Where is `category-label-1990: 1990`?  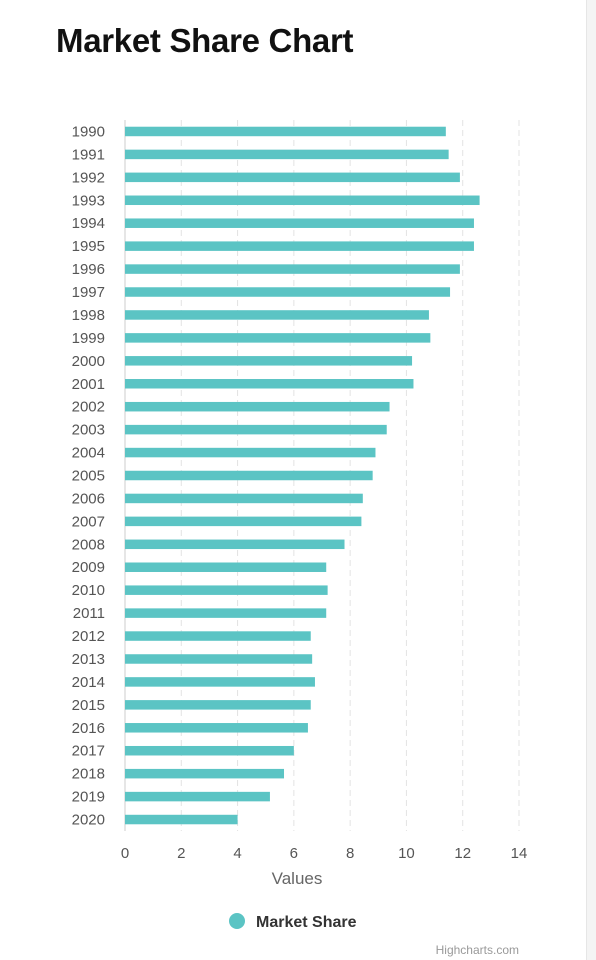
category-label-1990: 1990 is located at coordinates (88, 131).